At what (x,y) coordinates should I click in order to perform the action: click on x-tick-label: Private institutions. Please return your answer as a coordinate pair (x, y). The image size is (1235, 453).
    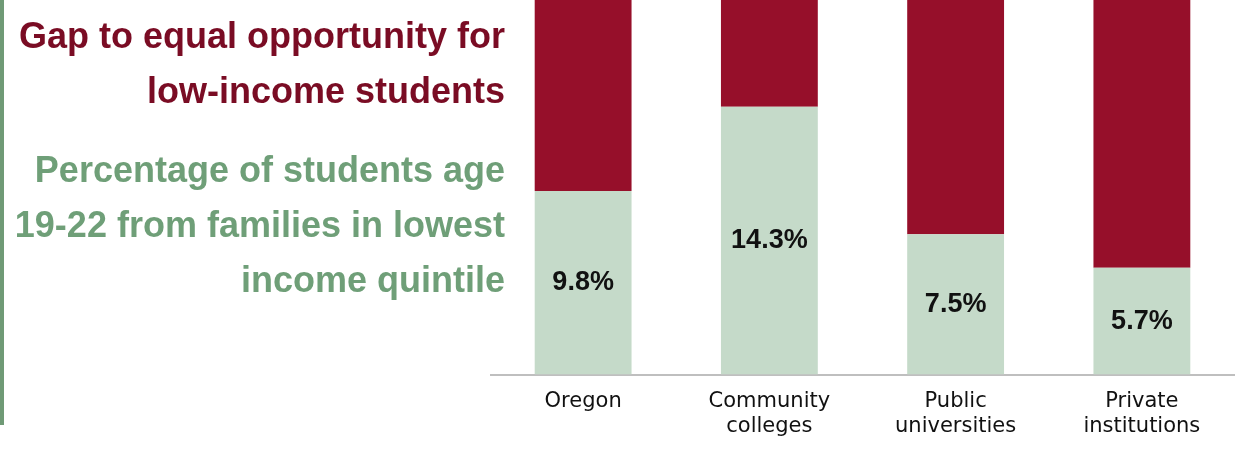
    Looking at the image, I should click on (1142, 412).